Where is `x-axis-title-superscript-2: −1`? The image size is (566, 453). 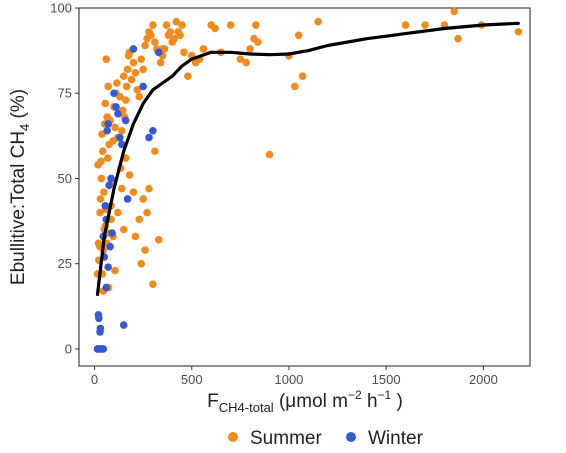
x-axis-title-superscript-2: −1 is located at coordinates (385, 395).